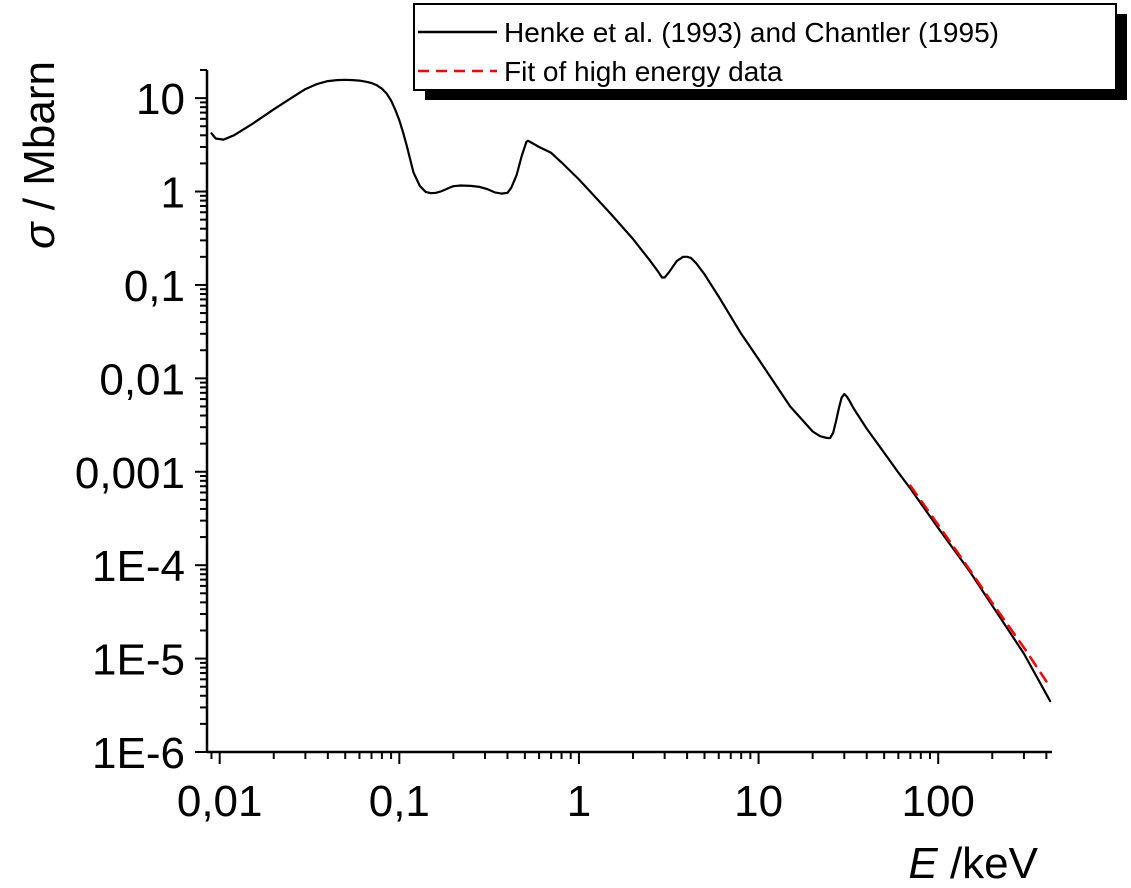  I want to click on y-axis-unit: / Mbarn, so click(39, 141).